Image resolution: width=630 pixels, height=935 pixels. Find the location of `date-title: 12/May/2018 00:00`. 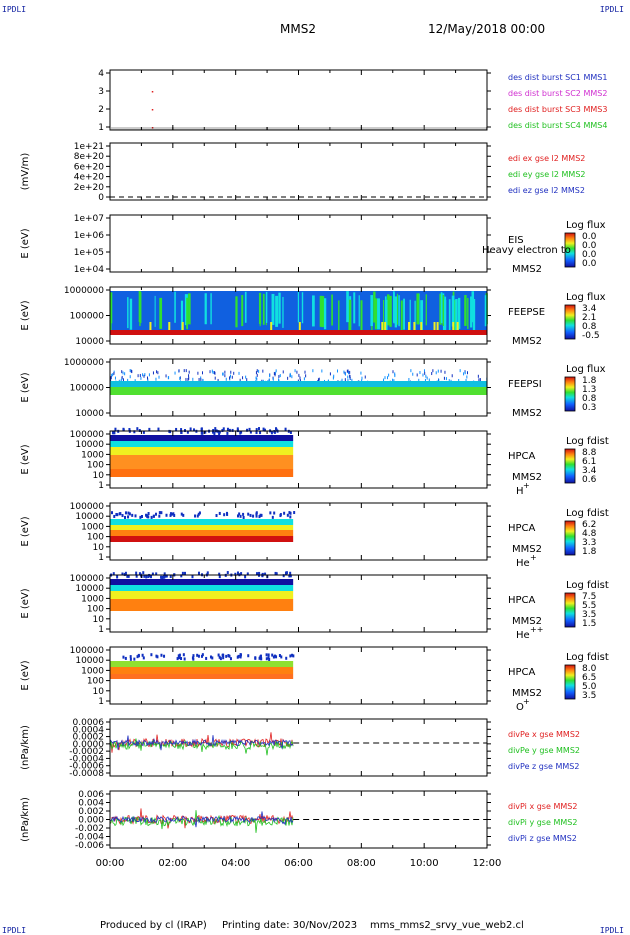

date-title: 12/May/2018 00:00 is located at coordinates (487, 29).